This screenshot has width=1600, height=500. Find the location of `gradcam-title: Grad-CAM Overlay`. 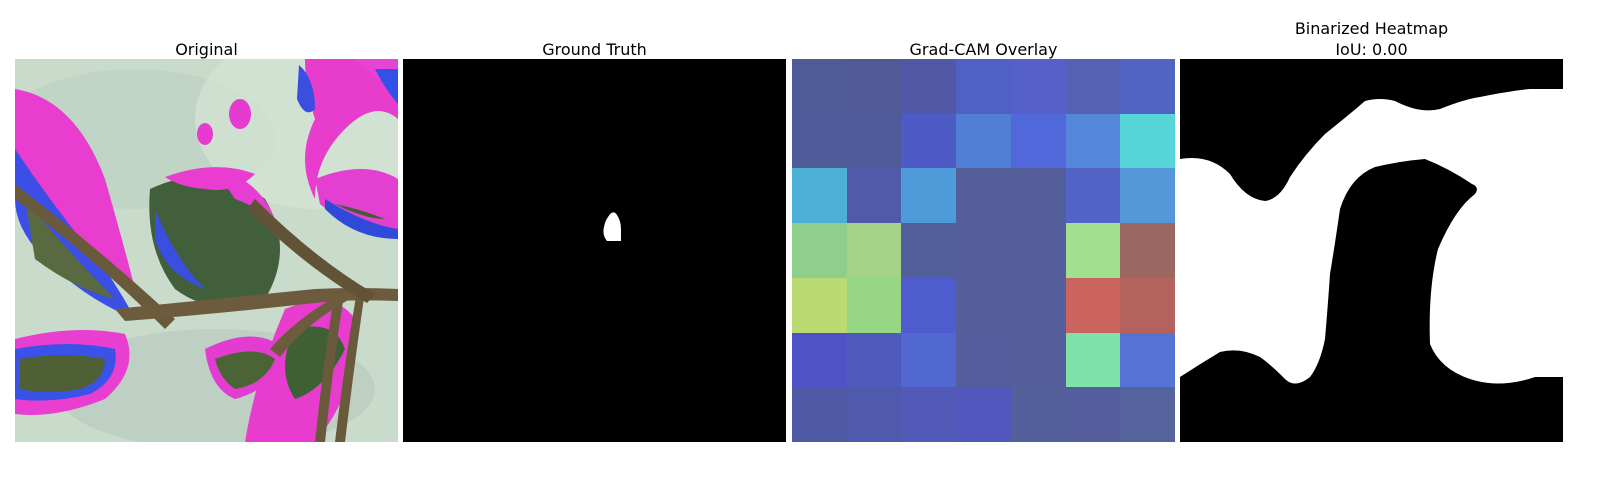

gradcam-title: Grad-CAM Overlay is located at coordinates (983, 49).